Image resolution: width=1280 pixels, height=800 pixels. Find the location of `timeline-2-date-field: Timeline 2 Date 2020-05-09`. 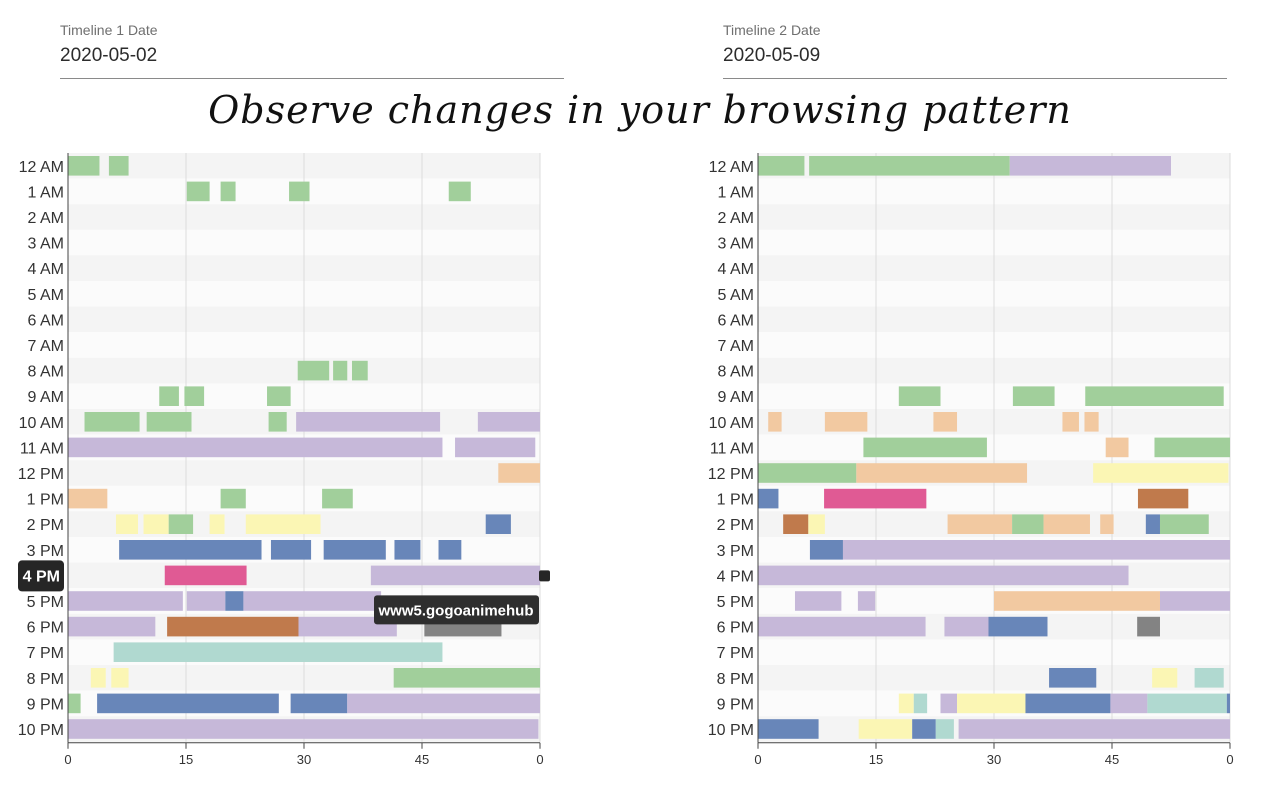

timeline-2-date-field: Timeline 2 Date 2020-05-09 is located at coordinates (975, 48).